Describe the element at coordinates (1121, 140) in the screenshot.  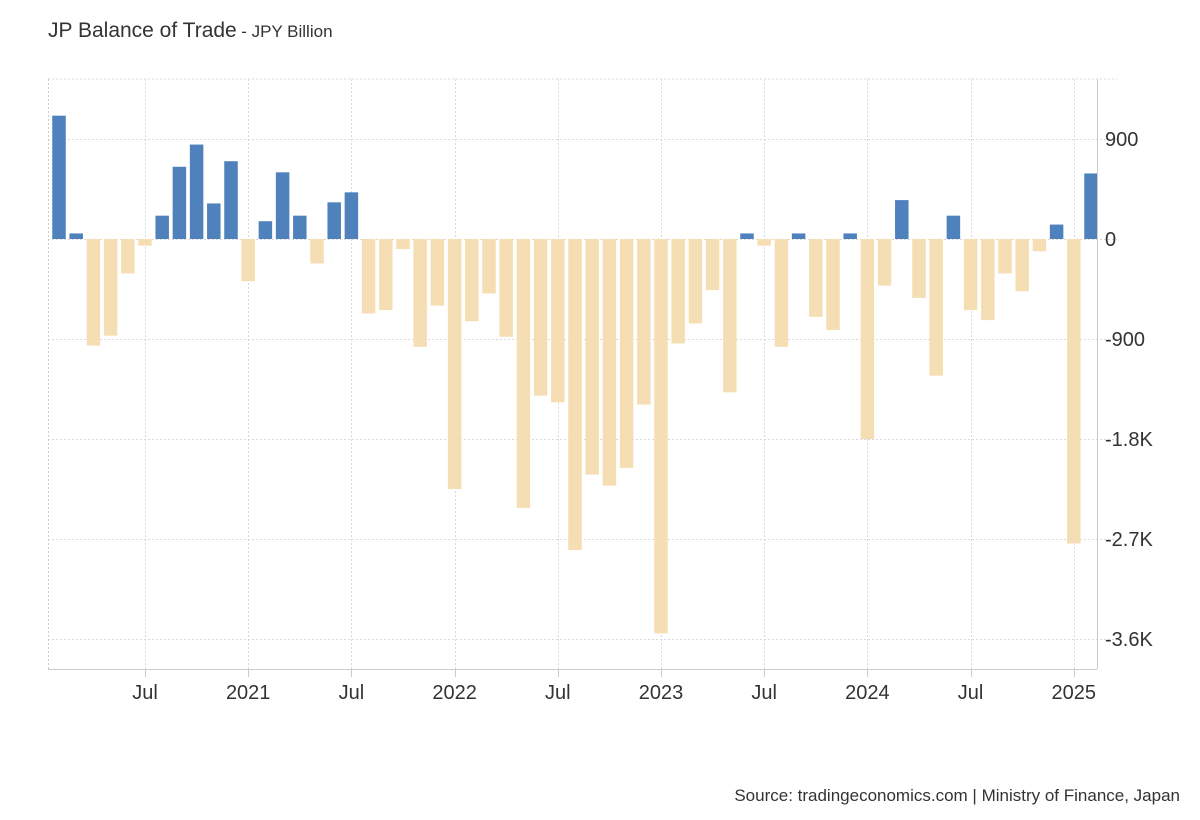
I see `y-tick-label: 900` at that location.